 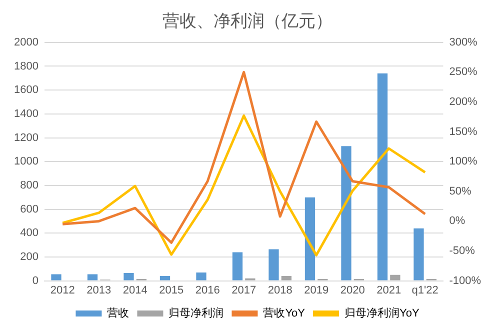 I want to click on legend-label: 营收YoY, so click(x=284, y=313).